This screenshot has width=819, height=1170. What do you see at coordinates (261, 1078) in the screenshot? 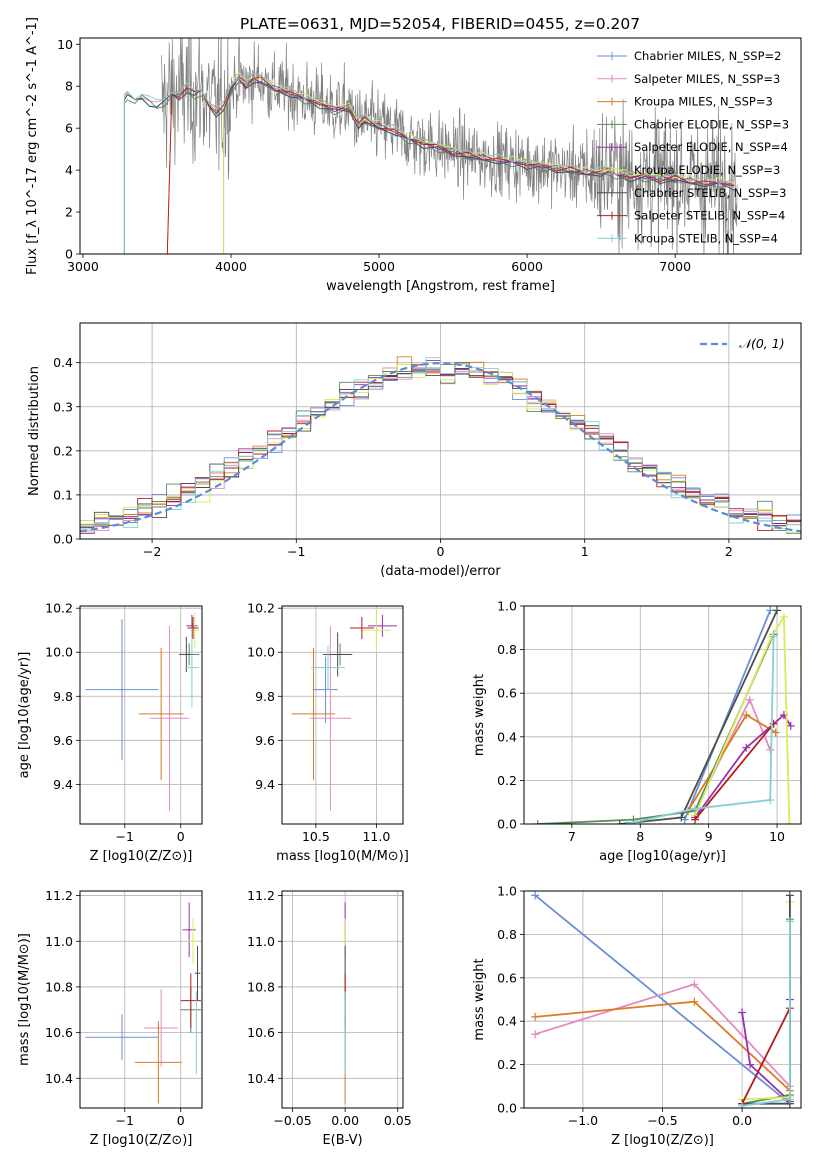
I see `y-tick-label: 10.4` at bounding box center [261, 1078].